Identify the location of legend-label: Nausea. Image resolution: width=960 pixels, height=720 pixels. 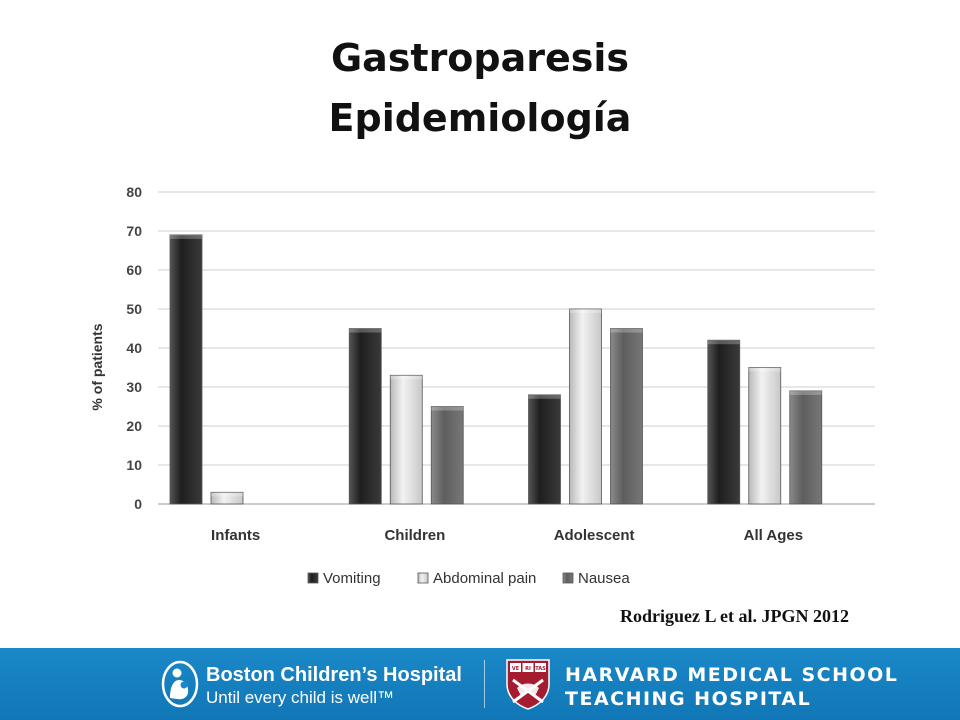
(604, 578).